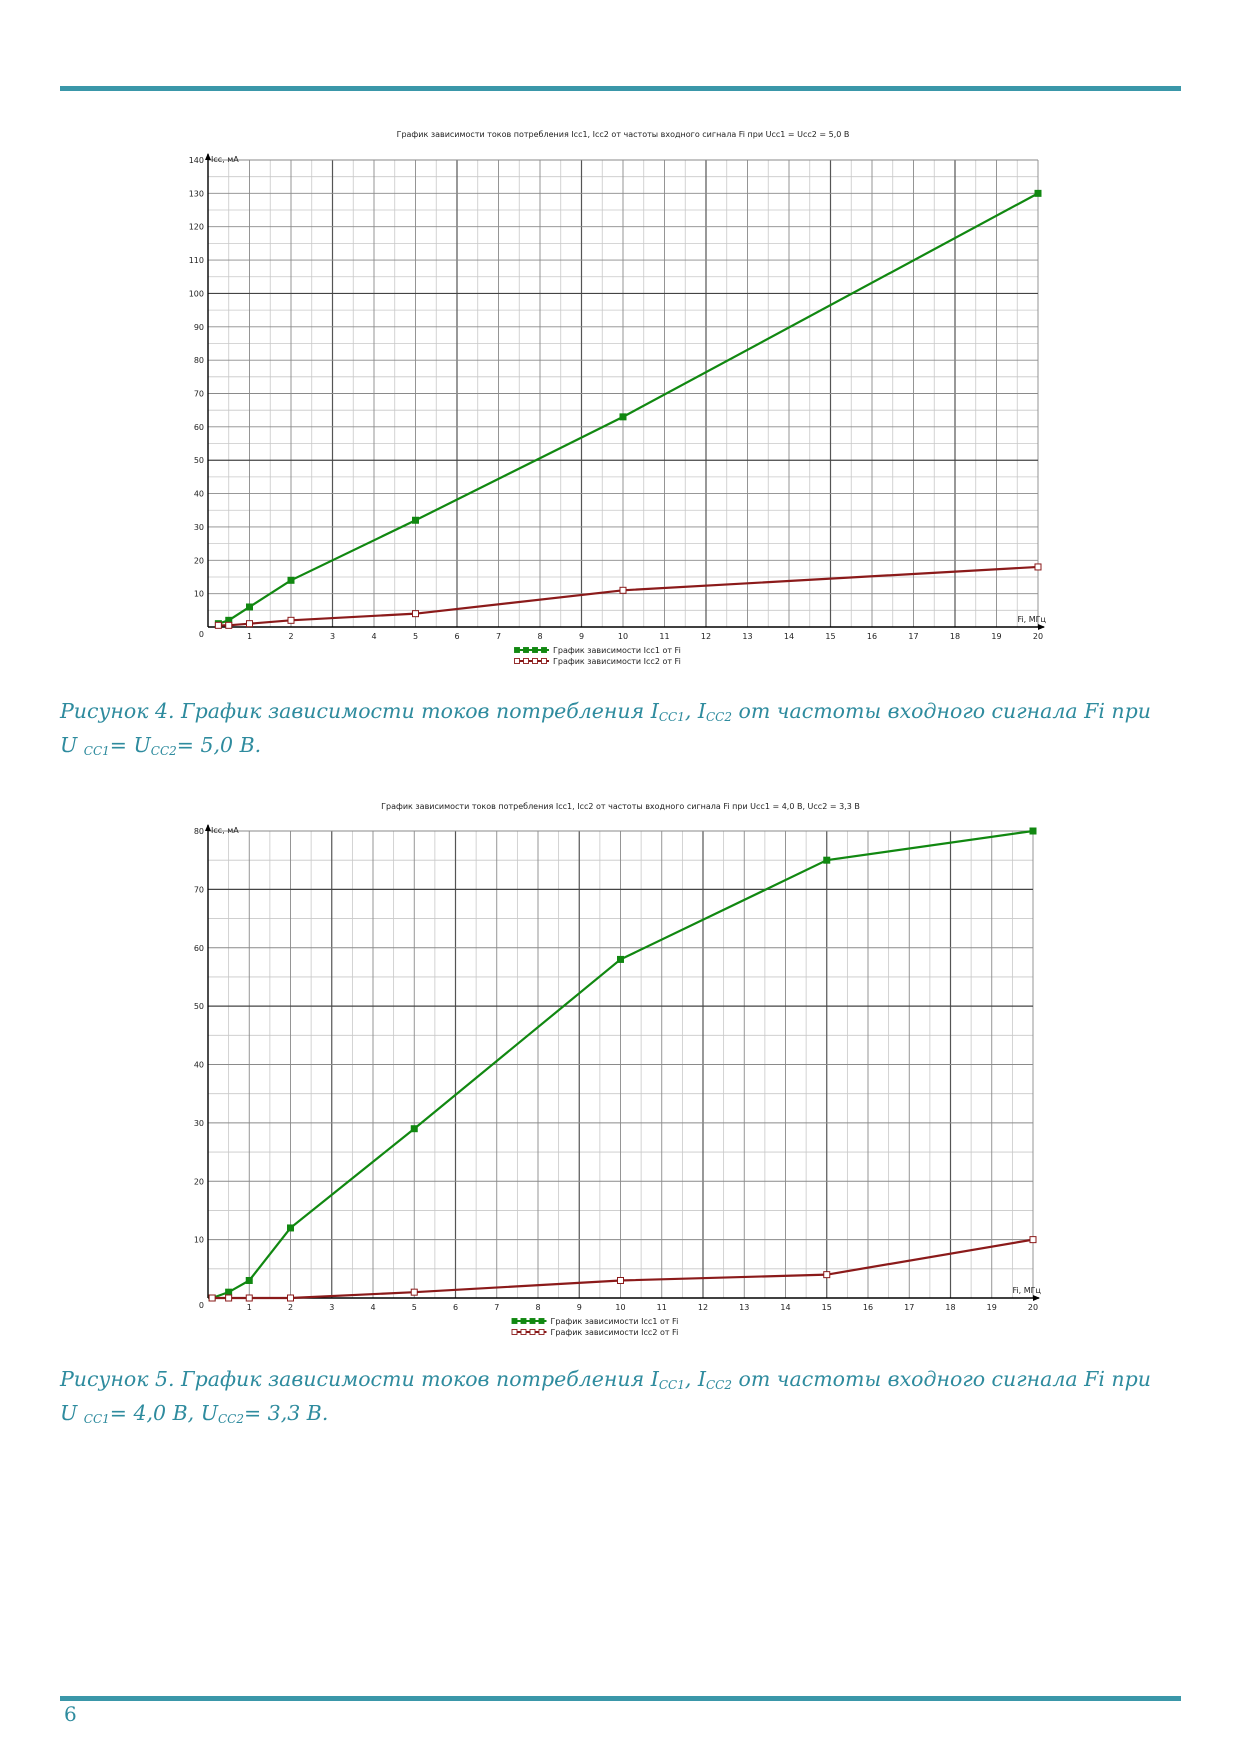  What do you see at coordinates (706, 636) in the screenshot?
I see `x-tick-label: 12` at bounding box center [706, 636].